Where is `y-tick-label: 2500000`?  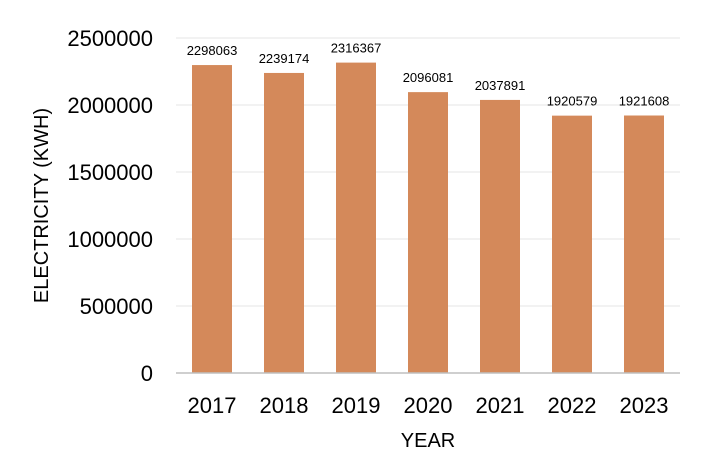 y-tick-label: 2500000 is located at coordinates (110, 38).